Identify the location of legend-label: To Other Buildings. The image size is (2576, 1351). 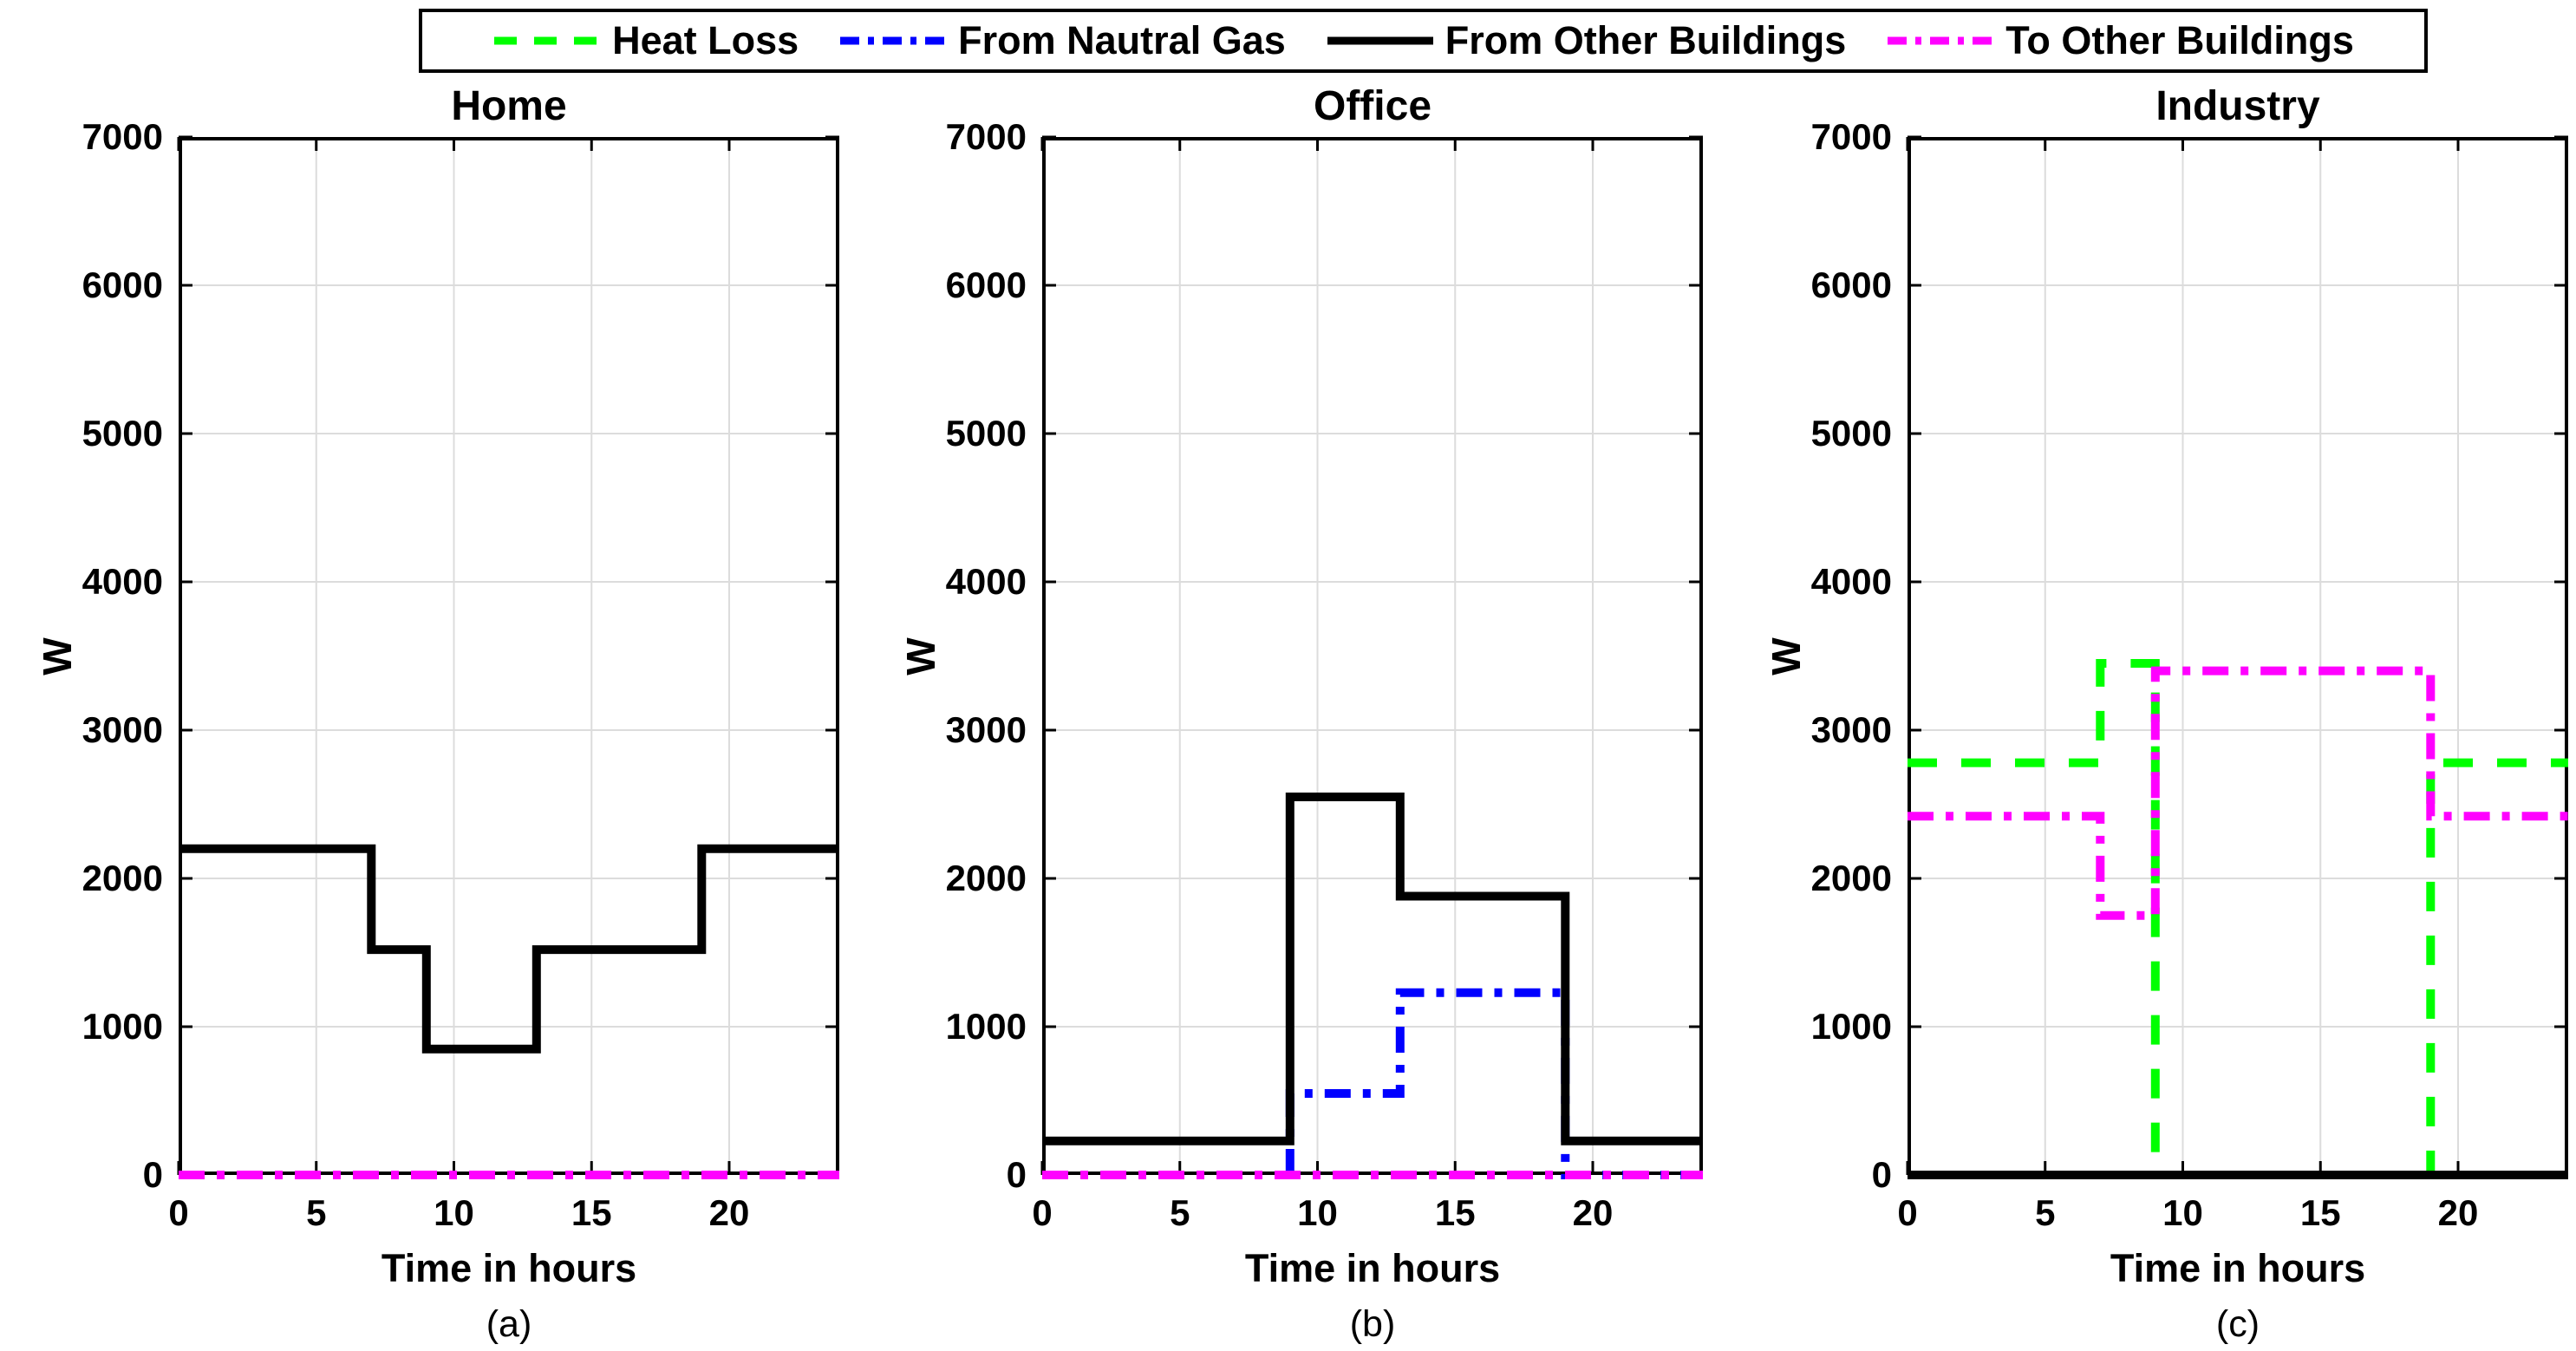
(2180, 40).